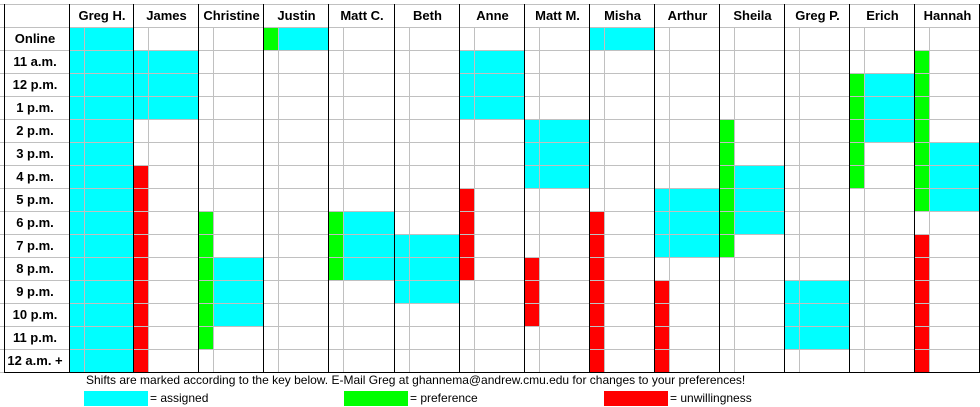 The height and width of the screenshot is (407, 980). I want to click on column-header: Christine, so click(231, 15).